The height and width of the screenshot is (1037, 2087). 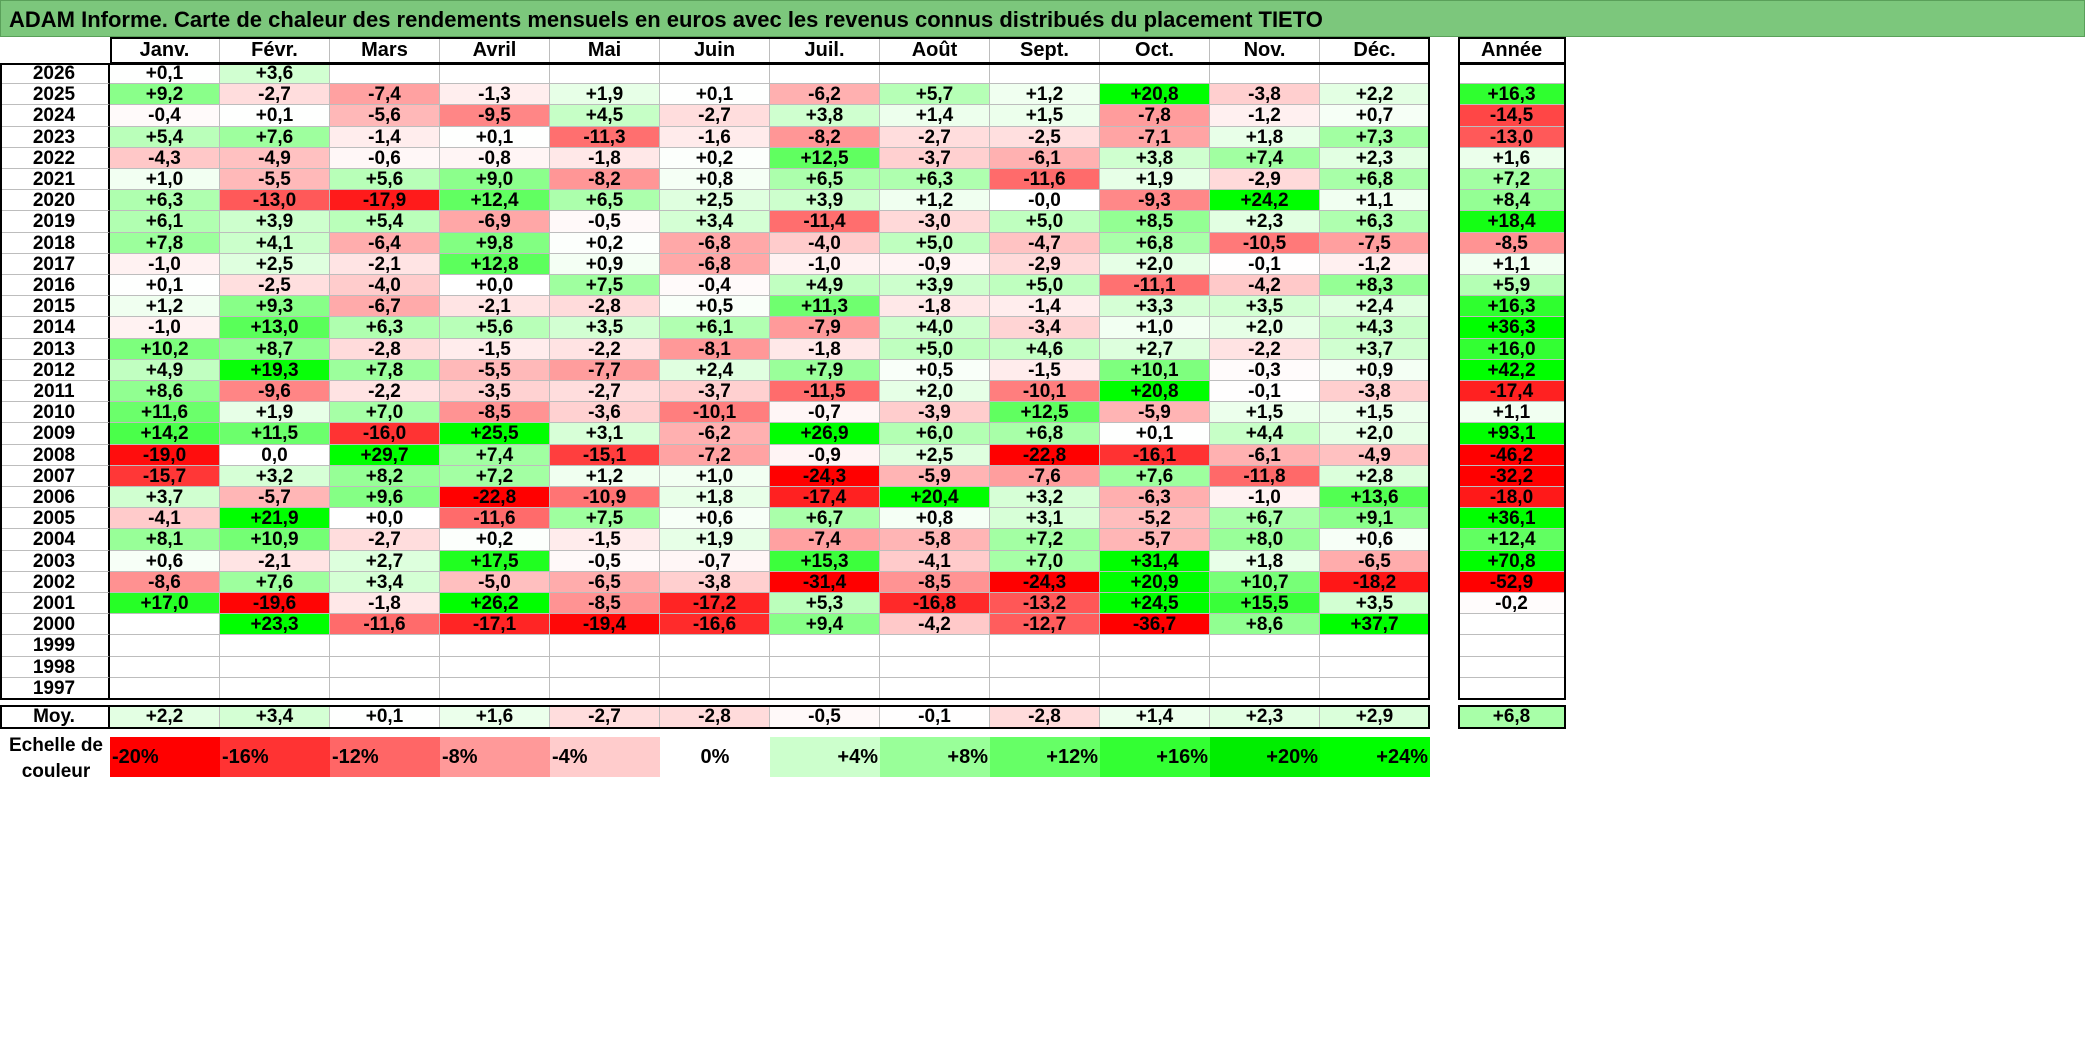 What do you see at coordinates (715, 604) in the screenshot?
I see `heatmap-cell: -17,2` at bounding box center [715, 604].